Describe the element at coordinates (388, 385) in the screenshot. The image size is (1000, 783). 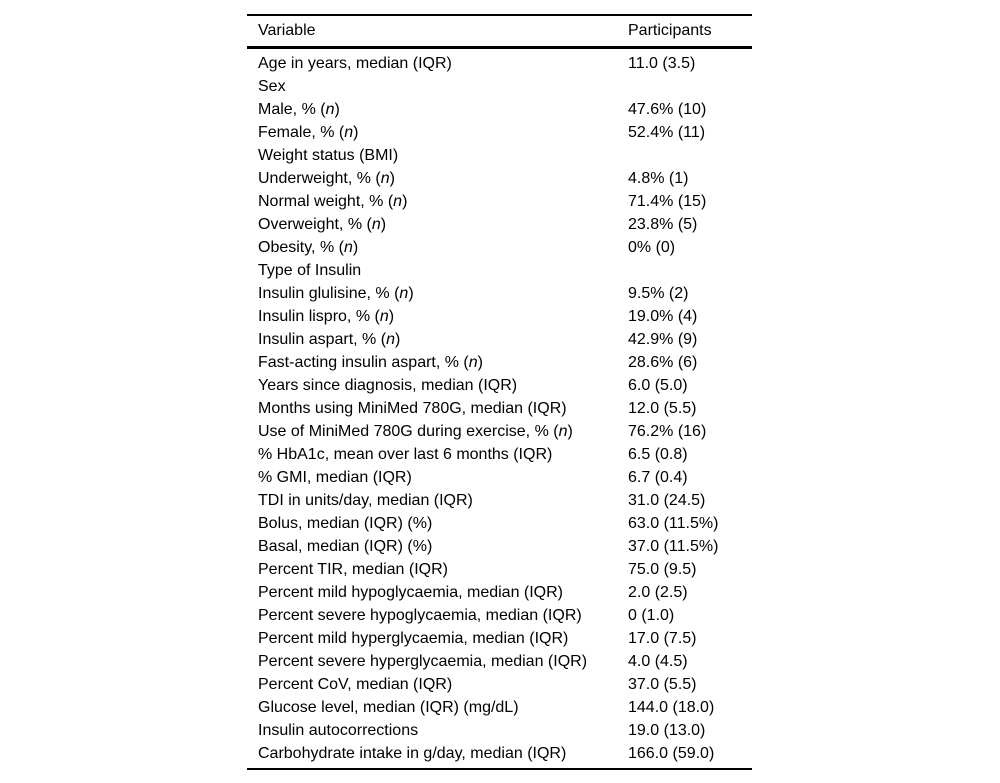
I see `row-label: Years since diagnosis, median (IQR)` at that location.